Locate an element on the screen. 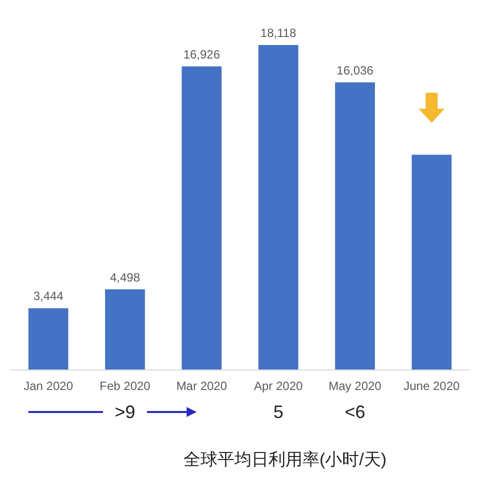 The width and height of the screenshot is (480, 480). data-label: 4,498 is located at coordinates (125, 277).